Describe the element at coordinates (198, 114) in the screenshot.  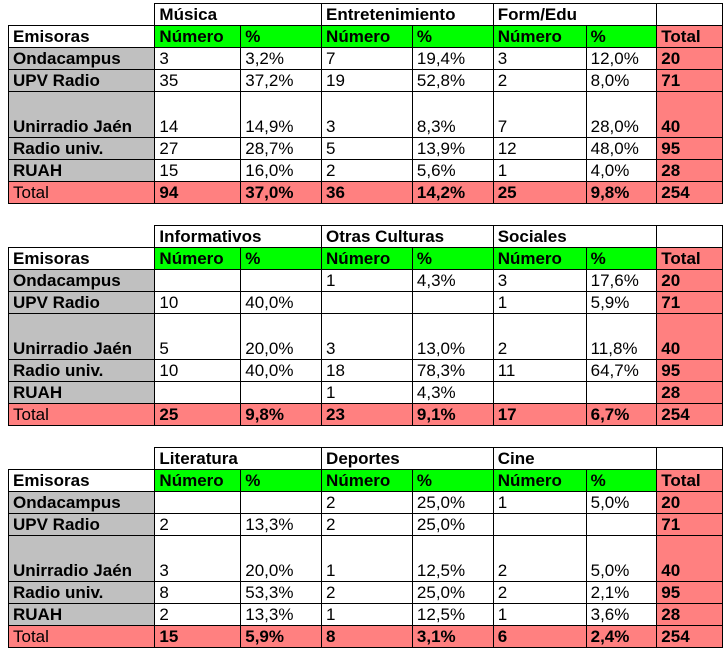
I see `count-cell: 14` at that location.